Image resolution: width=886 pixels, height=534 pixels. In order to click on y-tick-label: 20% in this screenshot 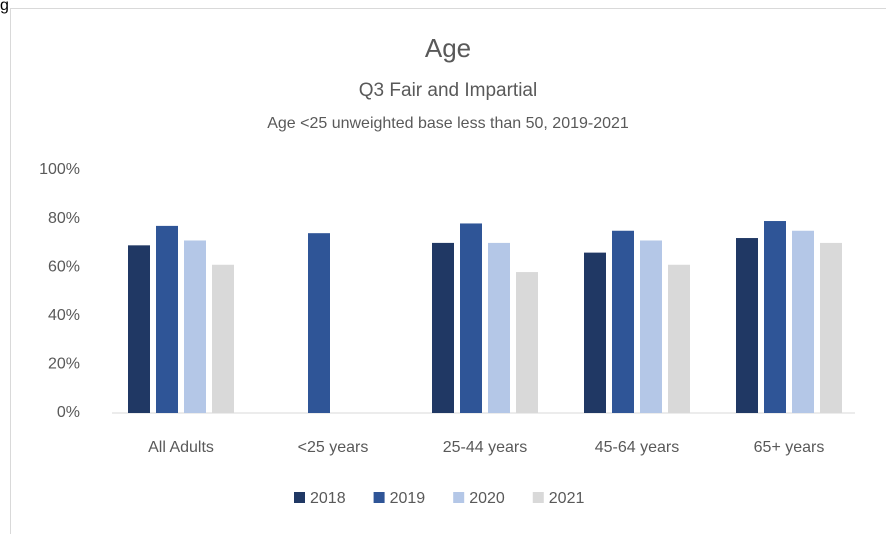, I will do `click(64, 364)`.